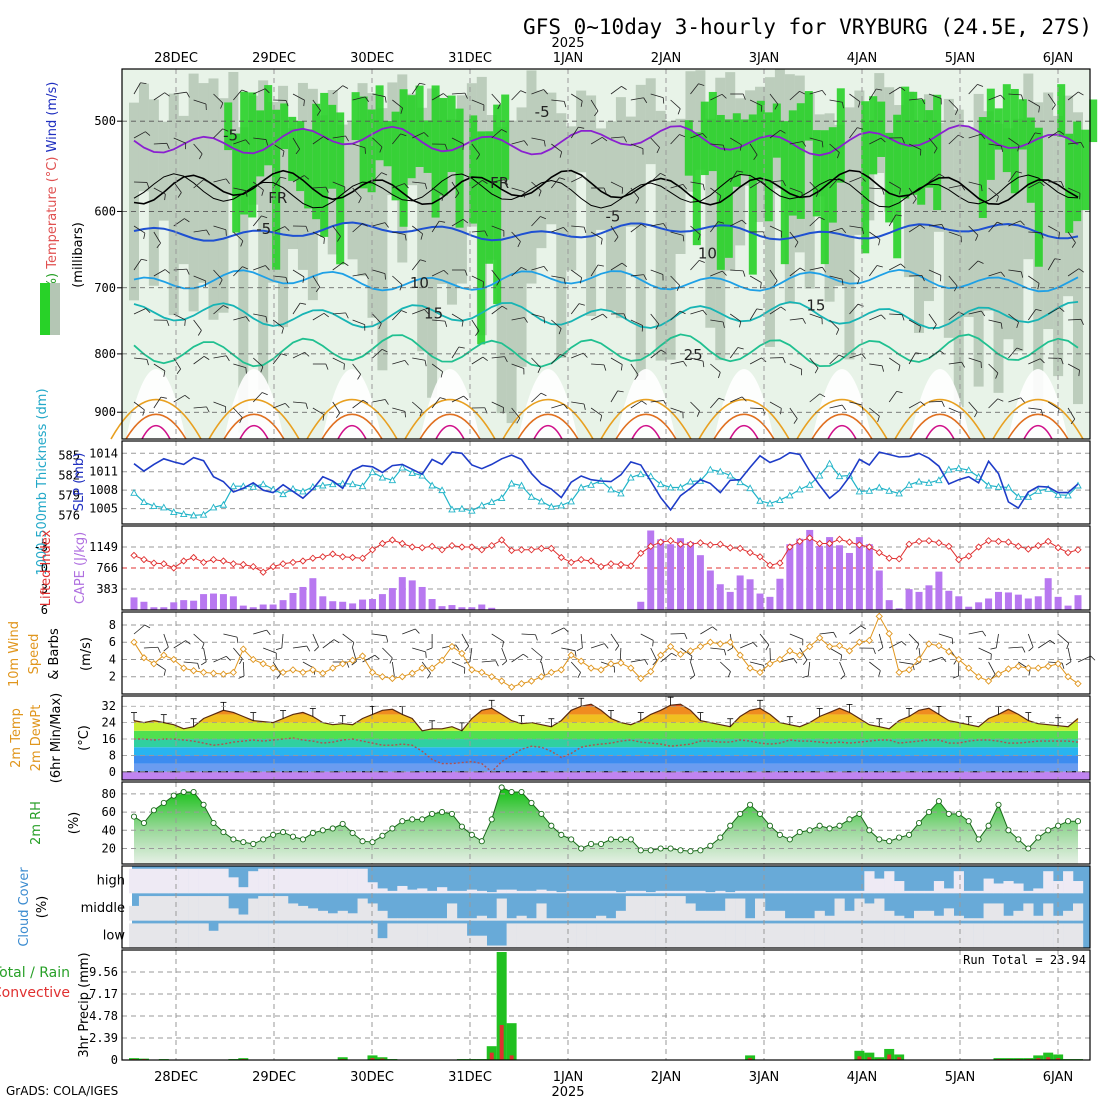  What do you see at coordinates (62, 1091) in the screenshot?
I see `credit-label: GrADS: COLA/IGES` at bounding box center [62, 1091].